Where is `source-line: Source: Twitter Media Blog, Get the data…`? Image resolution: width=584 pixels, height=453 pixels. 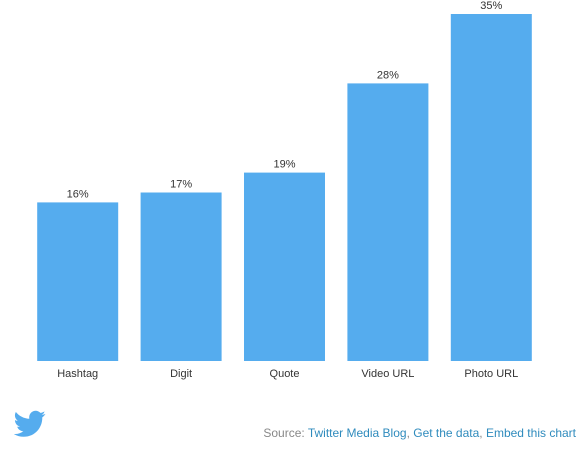
source-line: Source: Twitter Media Blog, Get the data… is located at coordinates (419, 433).